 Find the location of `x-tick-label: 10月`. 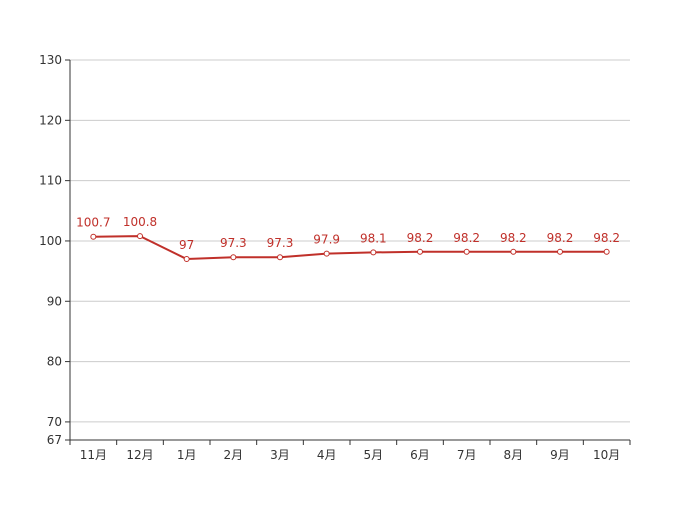

x-tick-label: 10月 is located at coordinates (606, 455).